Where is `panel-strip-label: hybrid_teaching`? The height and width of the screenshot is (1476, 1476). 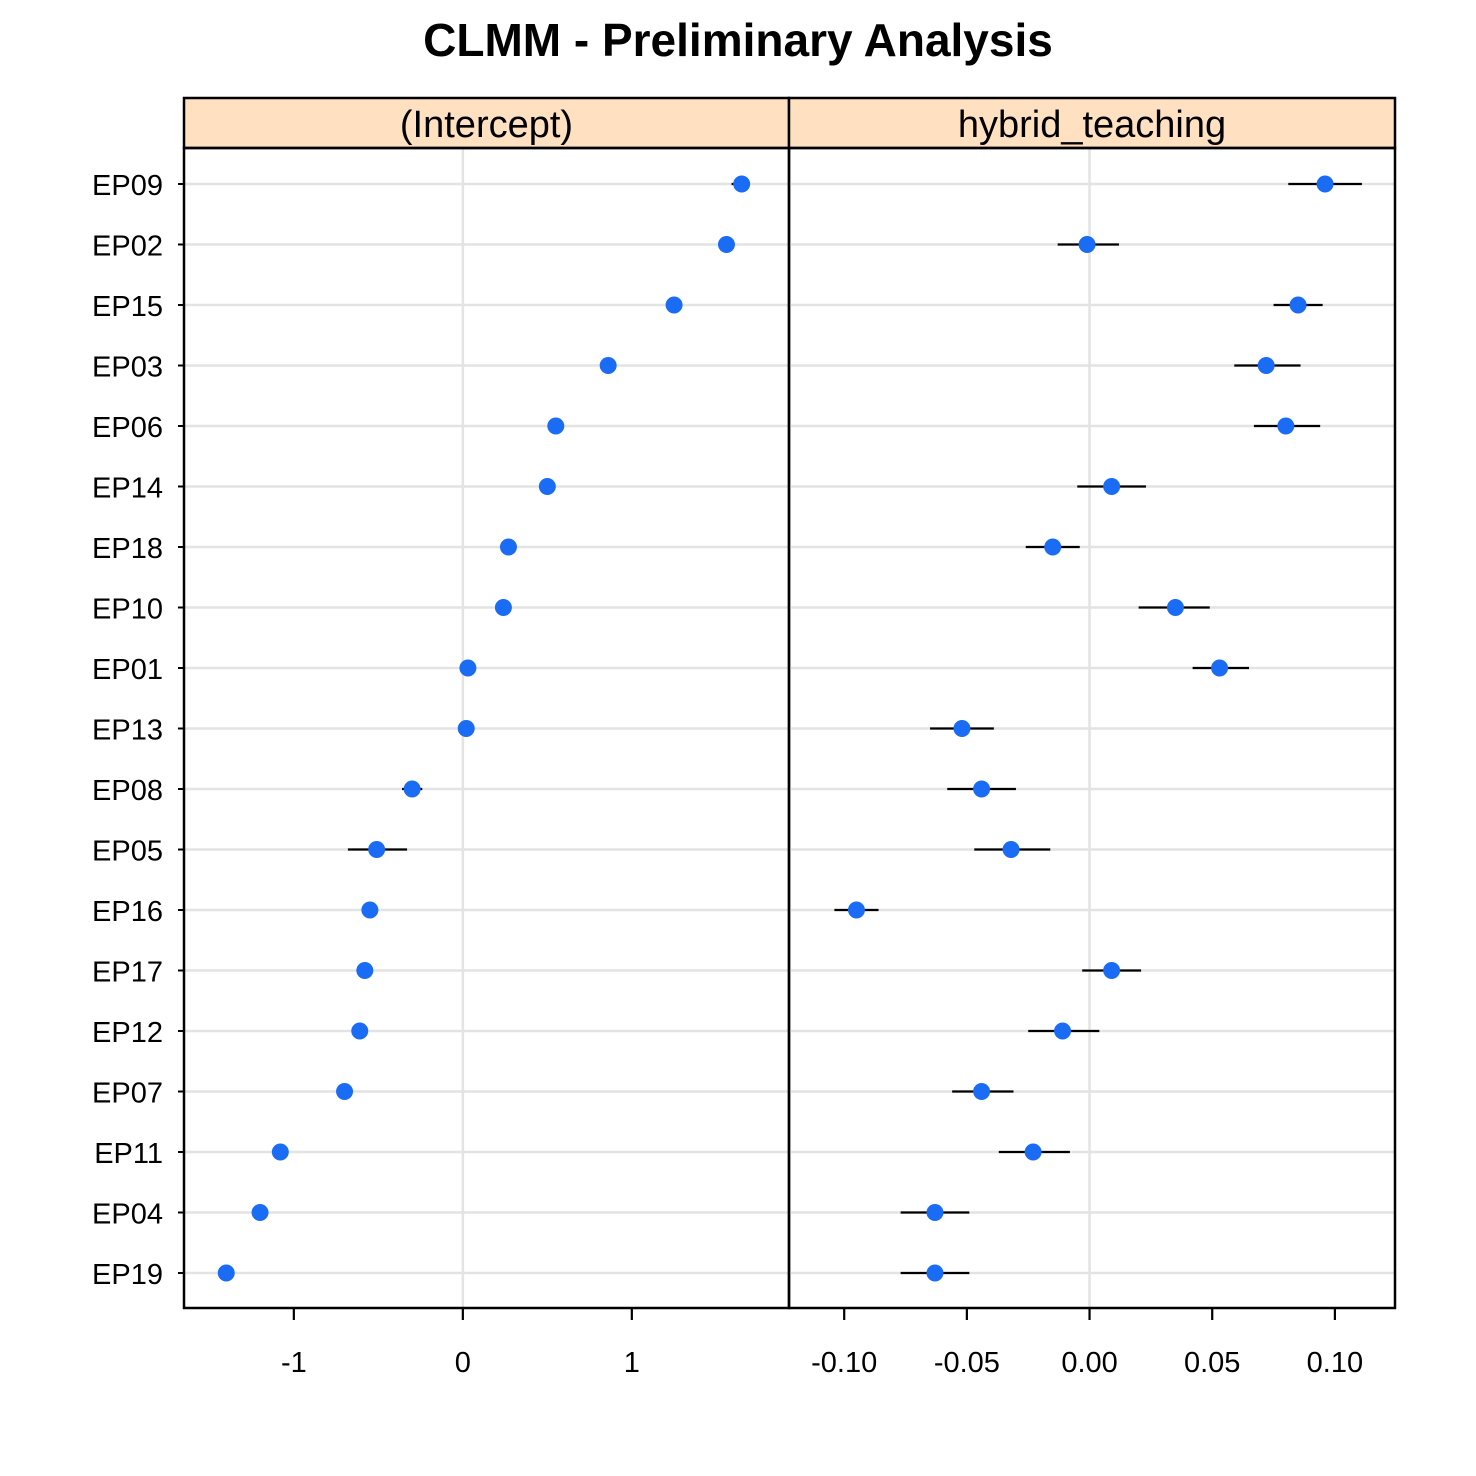
panel-strip-label: hybrid_teaching is located at coordinates (1092, 125).